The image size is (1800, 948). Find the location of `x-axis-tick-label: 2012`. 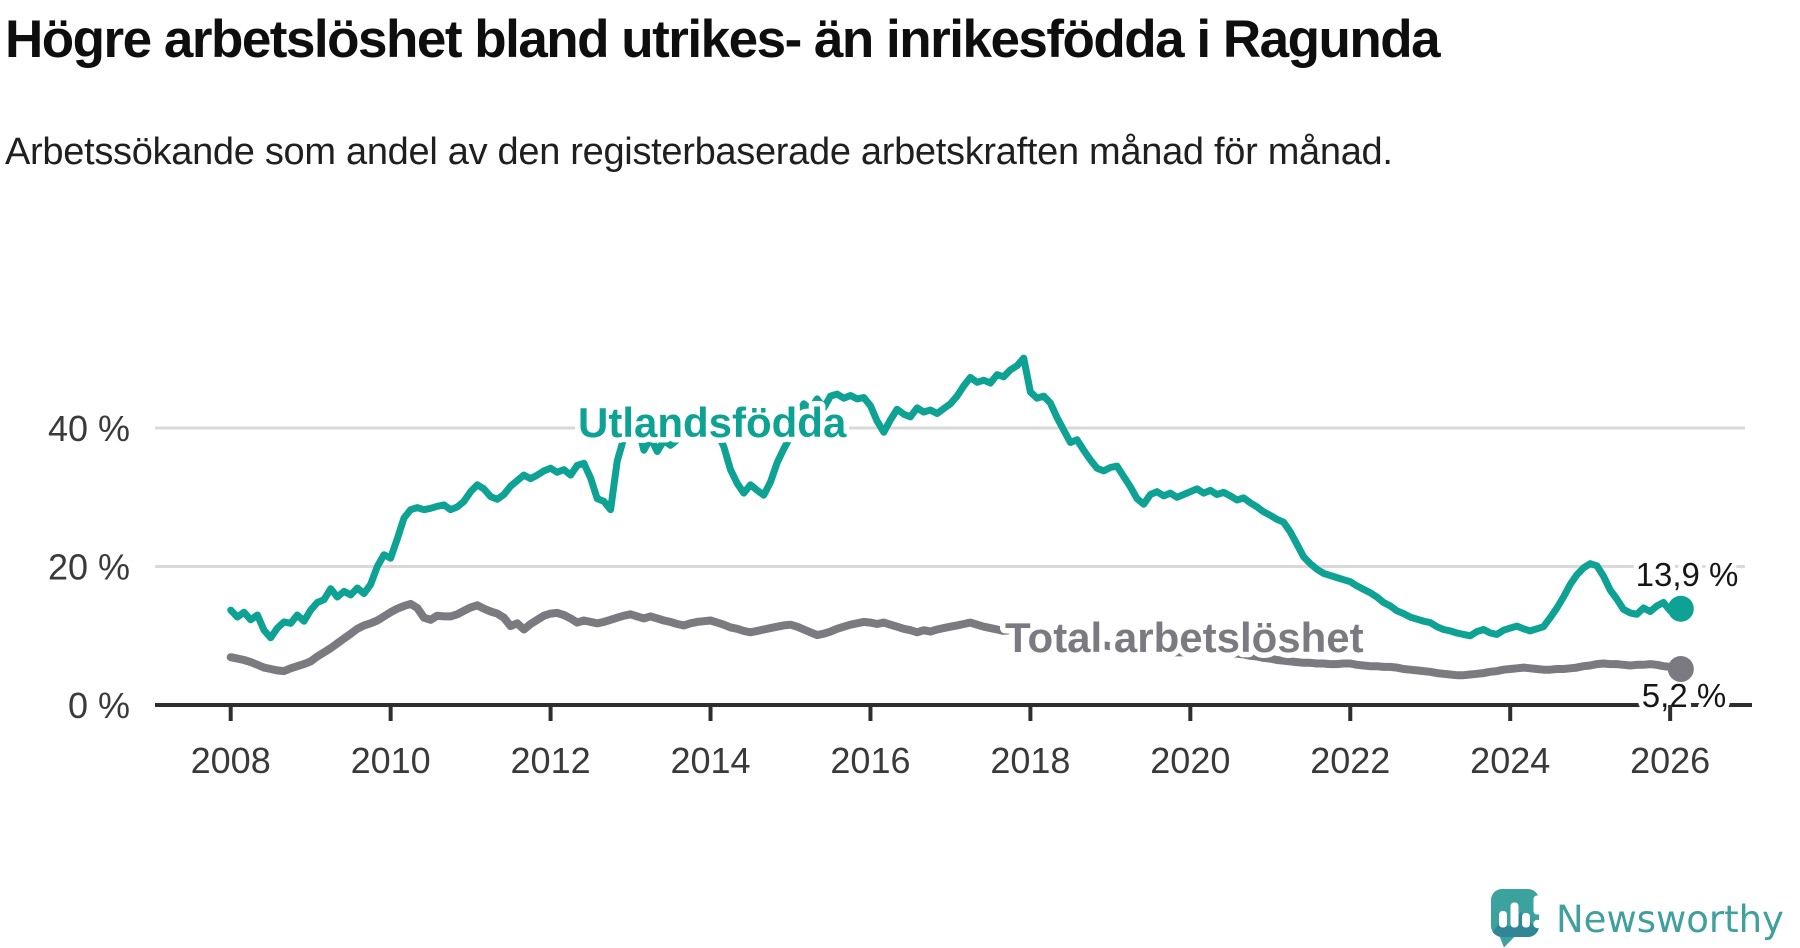

x-axis-tick-label: 2012 is located at coordinates (551, 760).